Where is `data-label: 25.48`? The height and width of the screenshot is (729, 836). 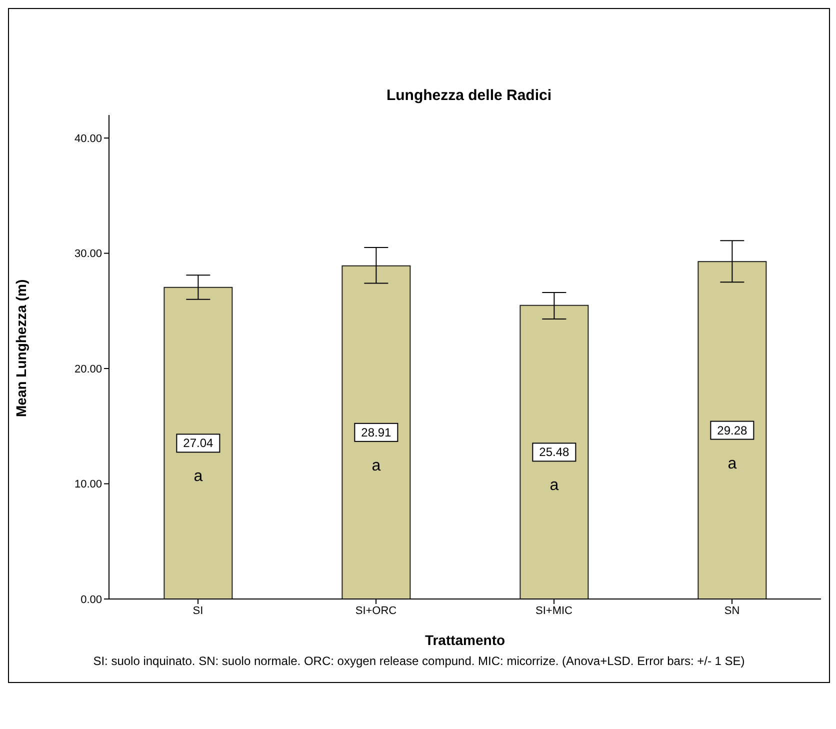
data-label: 25.48 is located at coordinates (554, 452).